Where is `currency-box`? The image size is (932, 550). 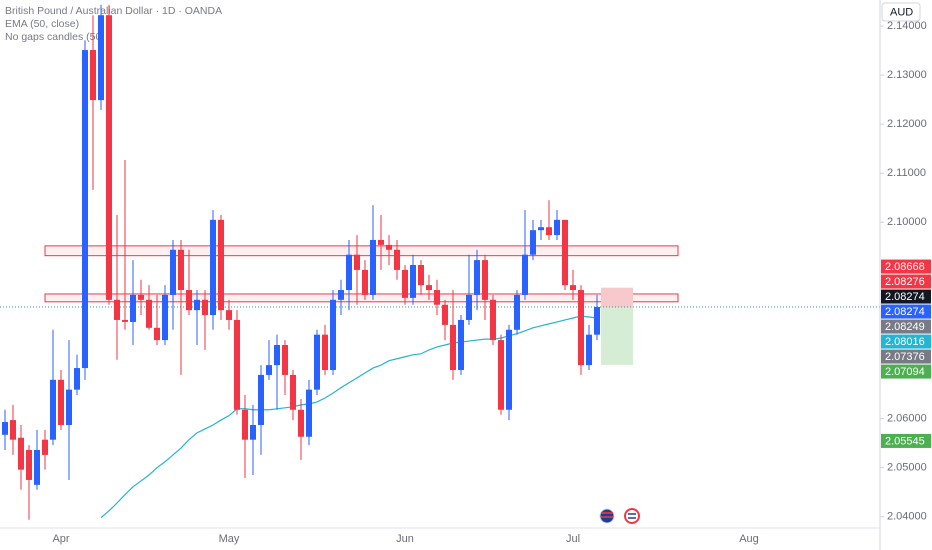 currency-box is located at coordinates (901, 12).